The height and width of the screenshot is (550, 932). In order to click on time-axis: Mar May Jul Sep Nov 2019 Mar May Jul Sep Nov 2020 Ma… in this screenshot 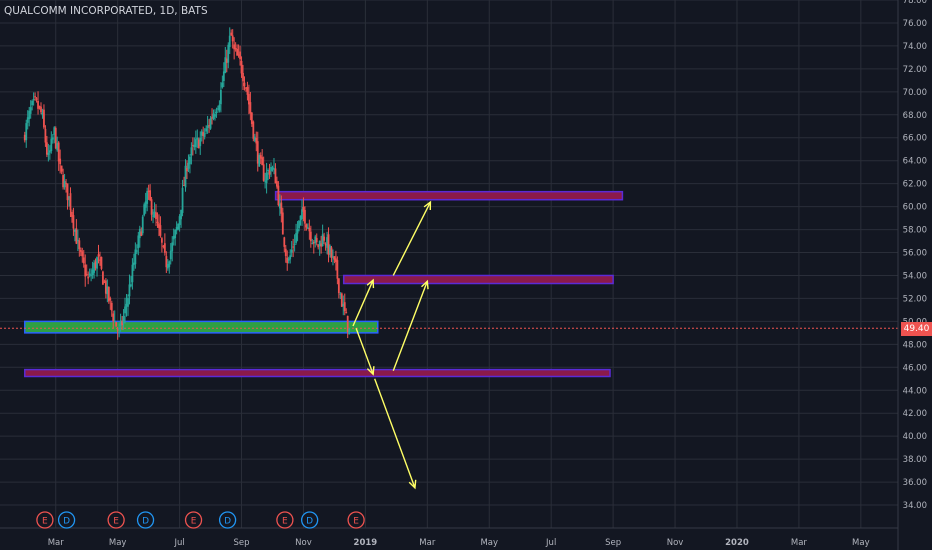, I will do `click(449, 537)`.